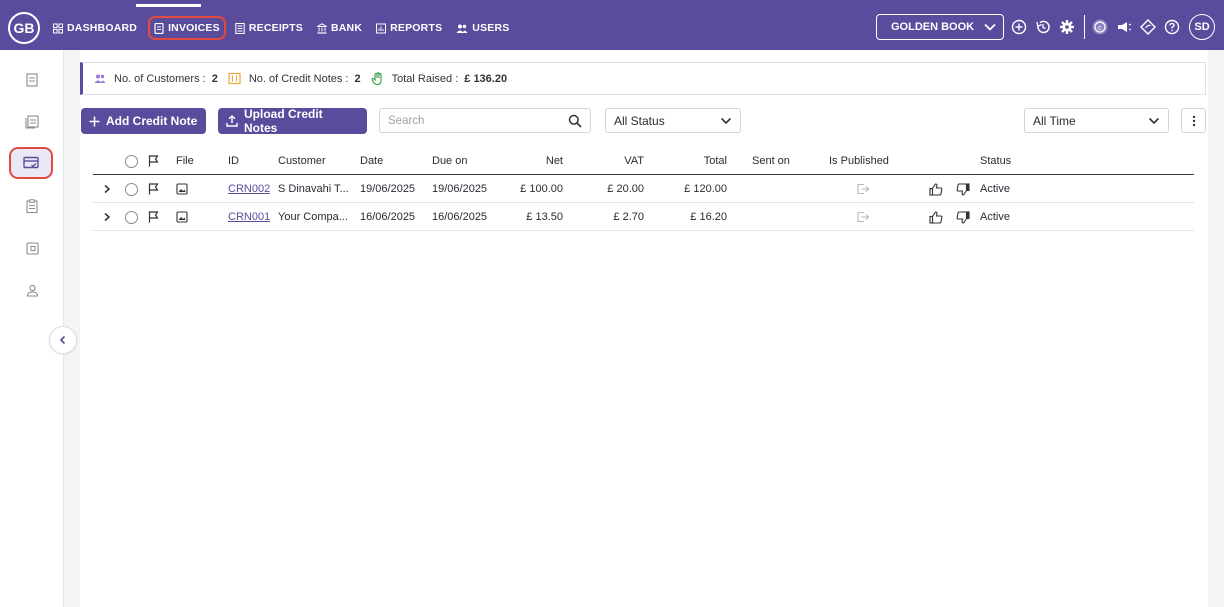 Image resolution: width=1224 pixels, height=607 pixels. I want to click on due-on-cell: 19/06/2025, so click(460, 189).